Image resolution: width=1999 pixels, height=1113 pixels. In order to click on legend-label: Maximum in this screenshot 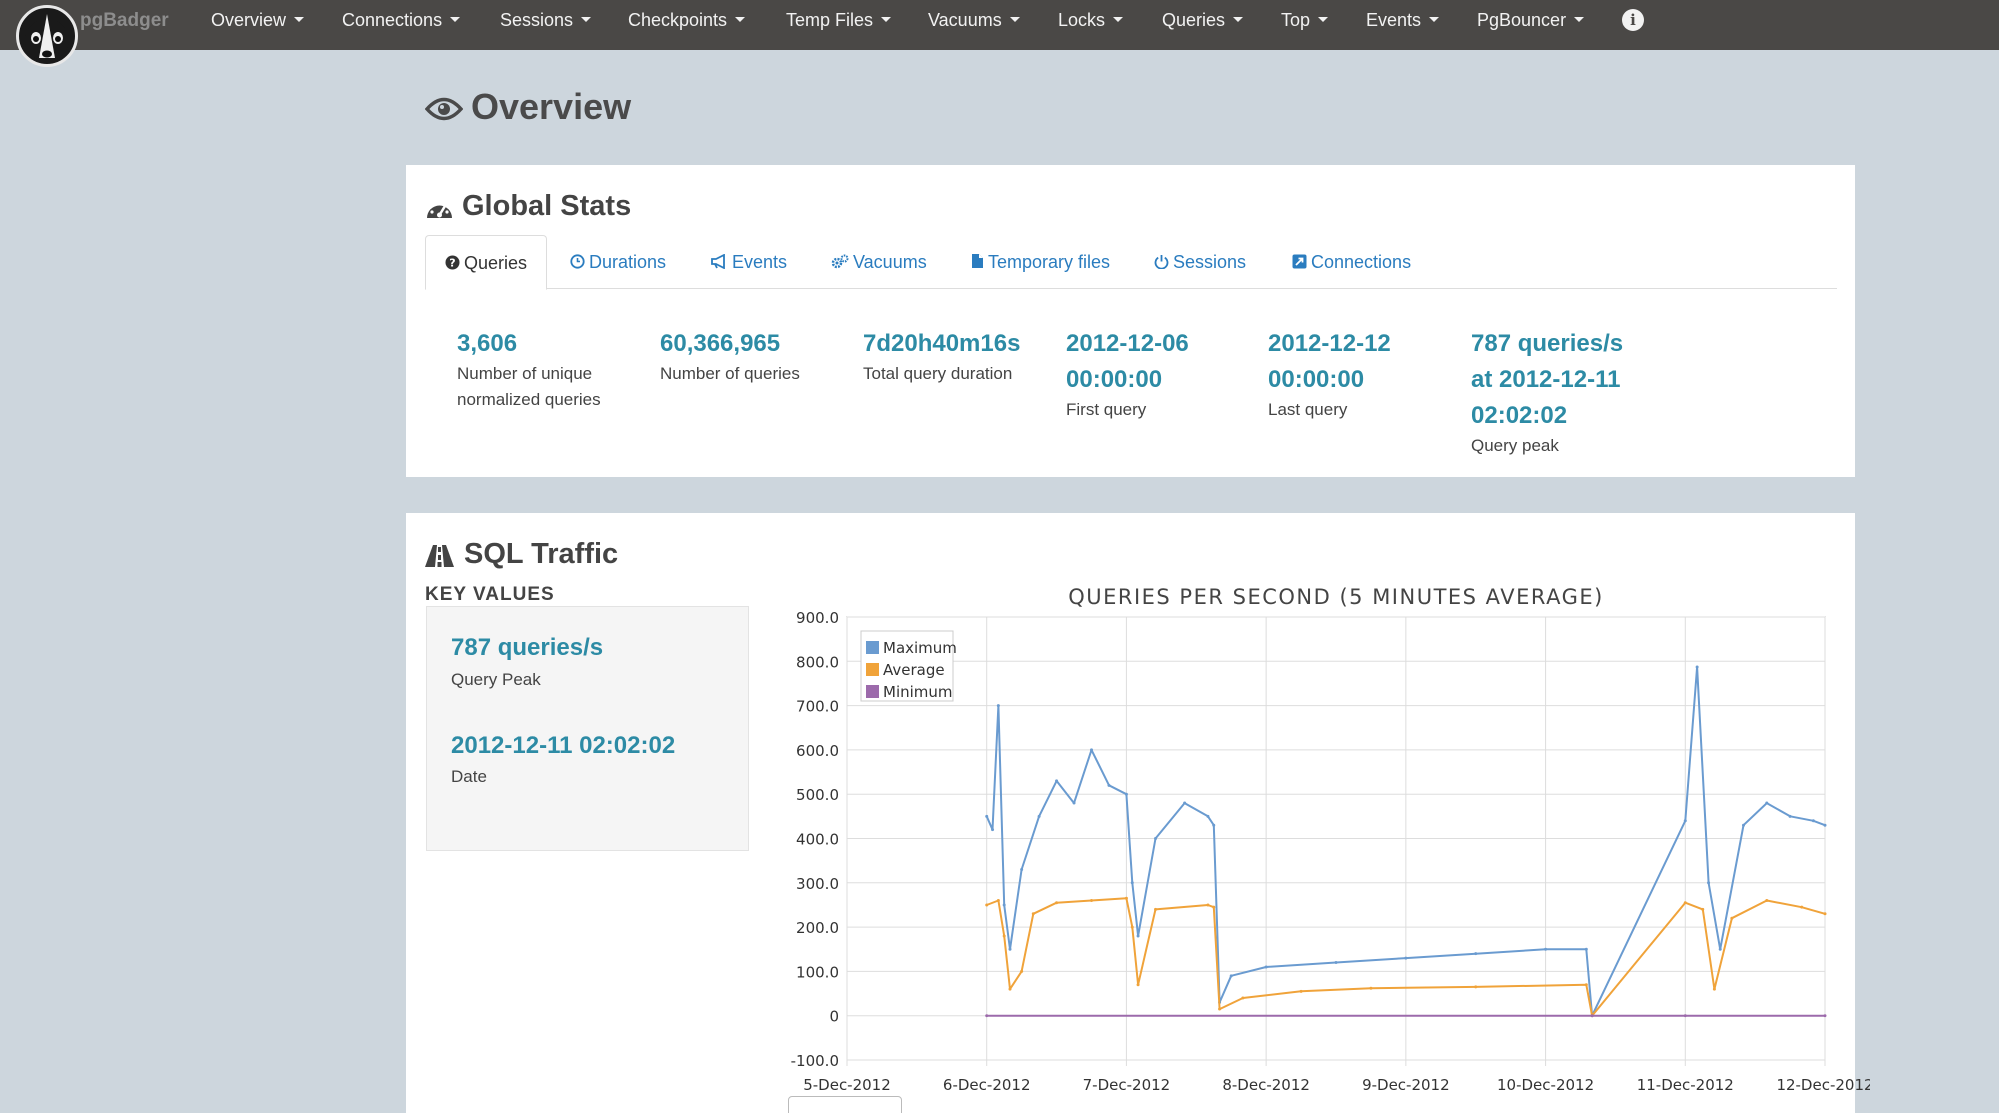, I will do `click(920, 648)`.